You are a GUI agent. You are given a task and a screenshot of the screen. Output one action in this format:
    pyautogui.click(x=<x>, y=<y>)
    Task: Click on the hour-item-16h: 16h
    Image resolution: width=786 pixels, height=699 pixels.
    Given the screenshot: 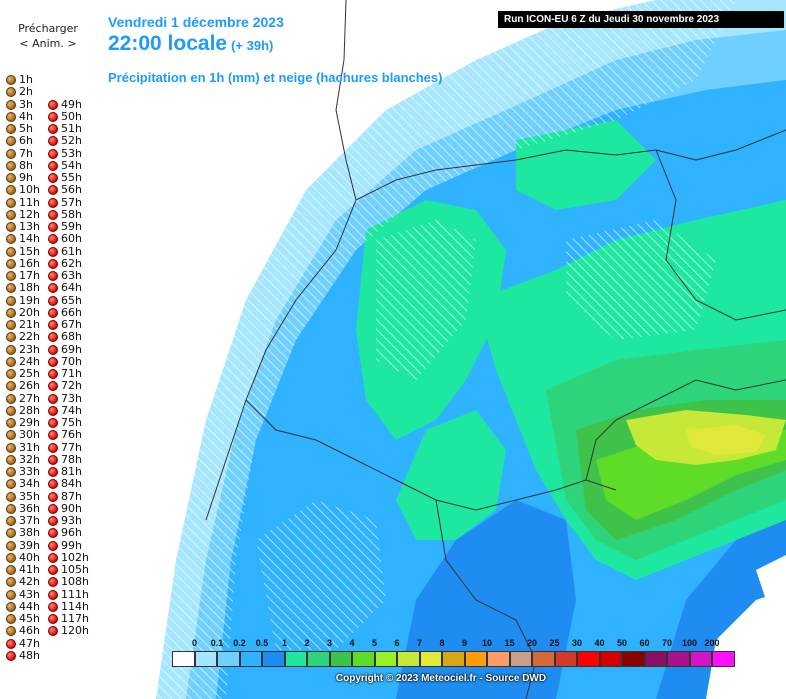 What is the action you would take?
    pyautogui.click(x=23, y=263)
    